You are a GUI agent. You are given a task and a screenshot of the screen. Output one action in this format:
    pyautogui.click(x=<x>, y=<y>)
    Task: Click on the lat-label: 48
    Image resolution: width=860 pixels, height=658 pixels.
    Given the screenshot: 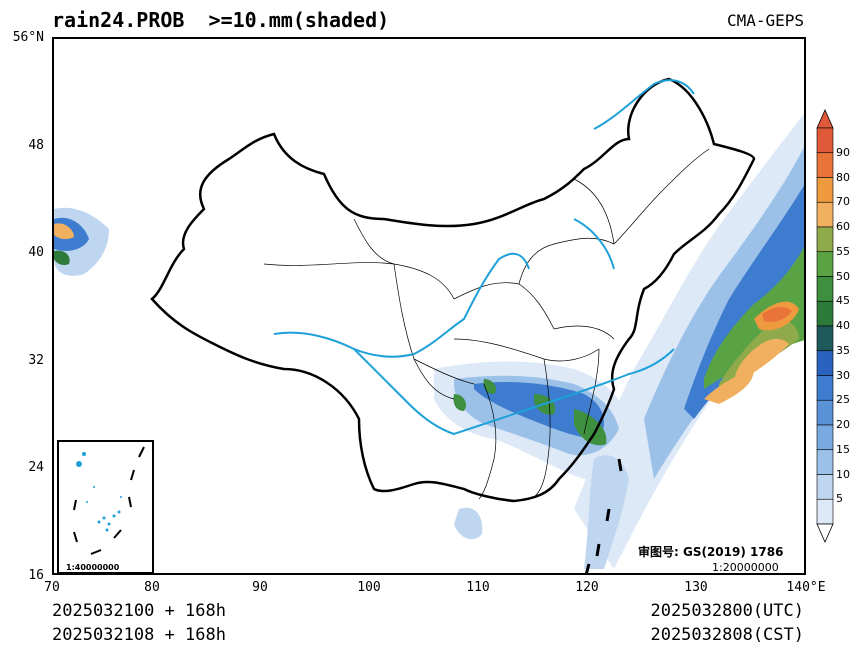 What is the action you would take?
    pyautogui.click(x=36, y=145)
    